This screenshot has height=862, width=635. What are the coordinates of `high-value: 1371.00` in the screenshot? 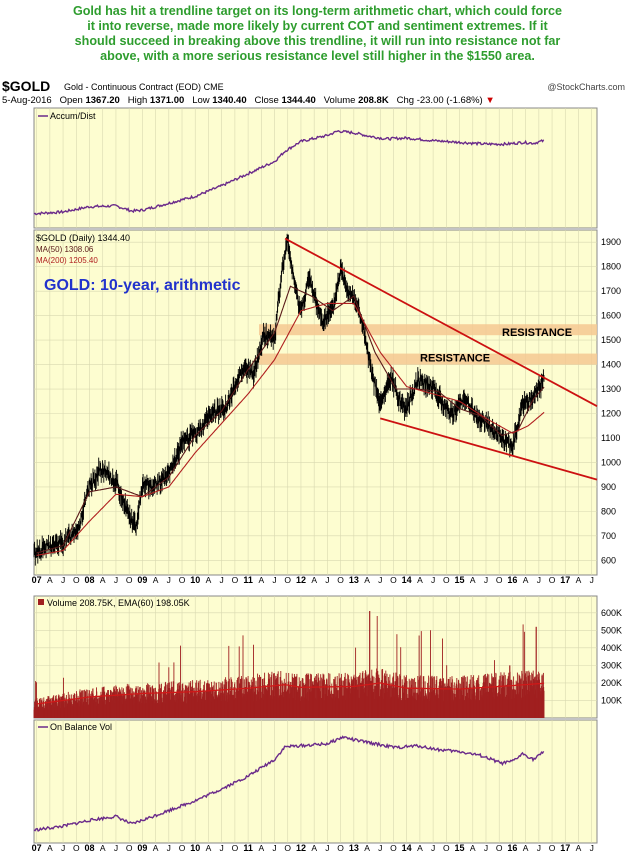 It's located at (167, 100).